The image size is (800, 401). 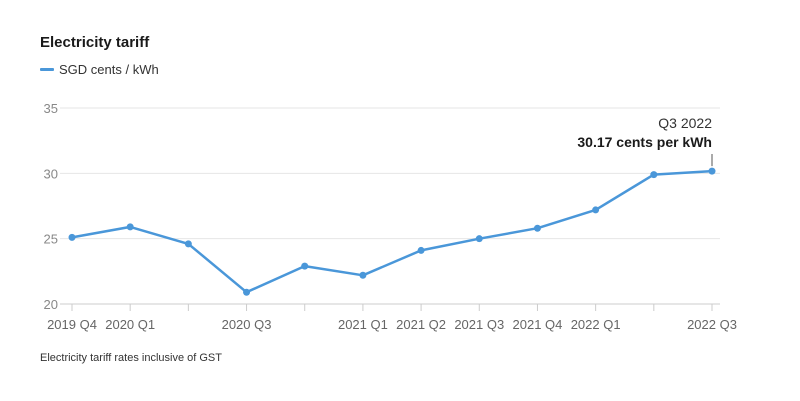 I want to click on x-tick-label: 2019 Q4, so click(x=72, y=324).